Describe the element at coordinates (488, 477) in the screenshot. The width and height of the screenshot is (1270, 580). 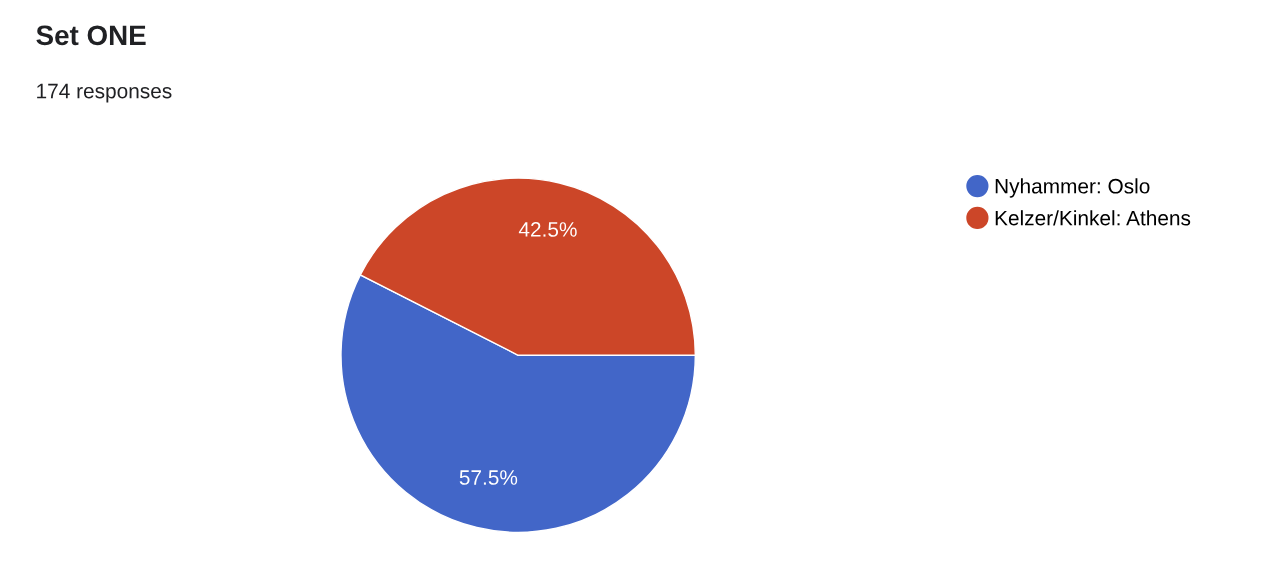
I see `data-label: 57.5%` at that location.